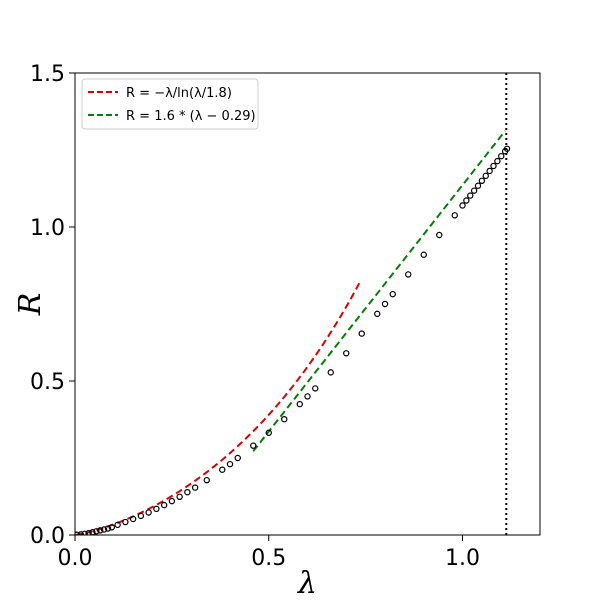 The image size is (600, 600). Describe the element at coordinates (47, 74) in the screenshot. I see `y-tick-label: 1.5` at that location.